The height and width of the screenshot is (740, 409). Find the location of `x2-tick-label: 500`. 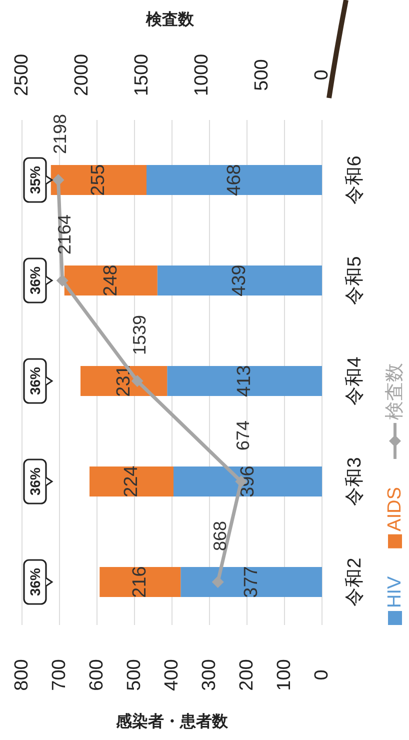

x2-tick-label: 500 is located at coordinates (262, 75).